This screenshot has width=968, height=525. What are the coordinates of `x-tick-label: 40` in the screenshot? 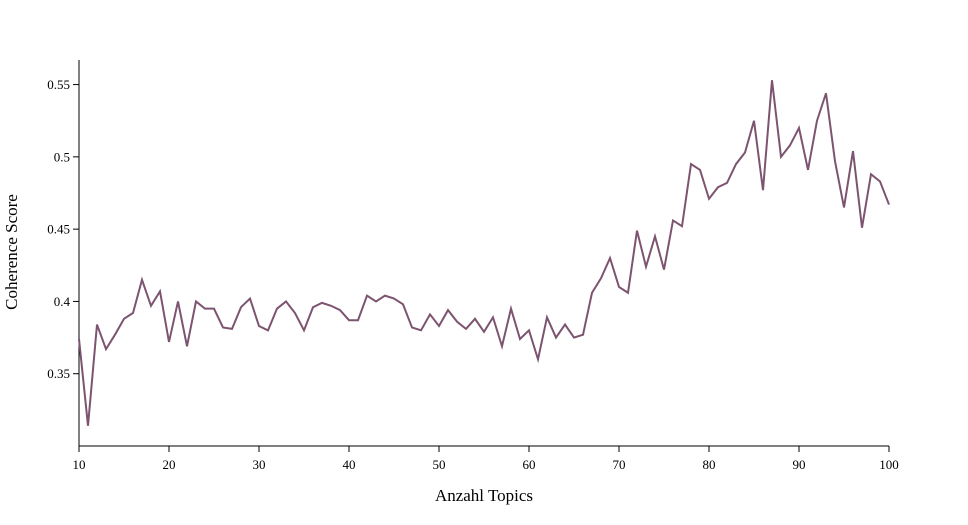 It's located at (349, 464).